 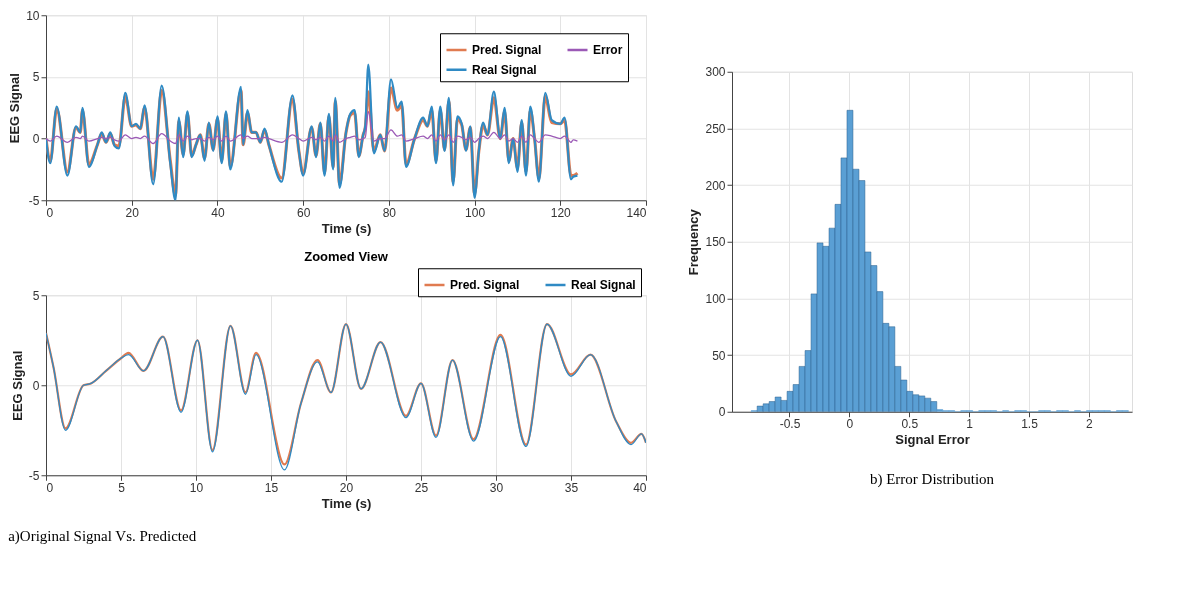 I want to click on legend-label: Error, so click(x=608, y=50).